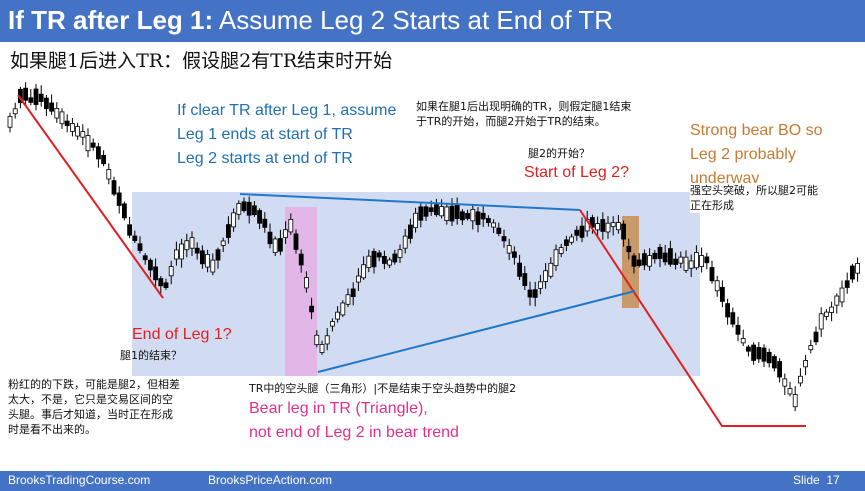  Describe the element at coordinates (476, 331) in the screenshot. I see `triangle-lower-line` at that location.